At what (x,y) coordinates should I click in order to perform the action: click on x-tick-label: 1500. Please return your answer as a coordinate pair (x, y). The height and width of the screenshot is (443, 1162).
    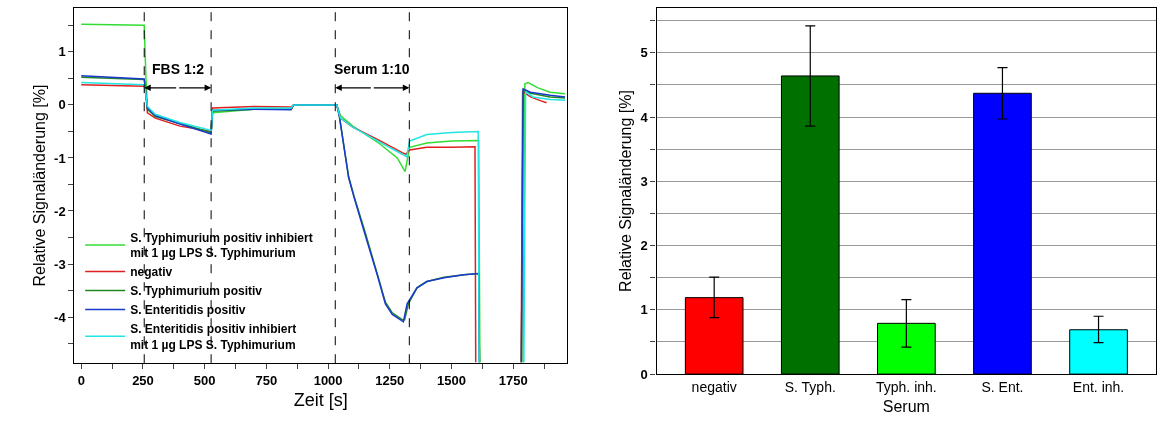
    Looking at the image, I should click on (451, 380).